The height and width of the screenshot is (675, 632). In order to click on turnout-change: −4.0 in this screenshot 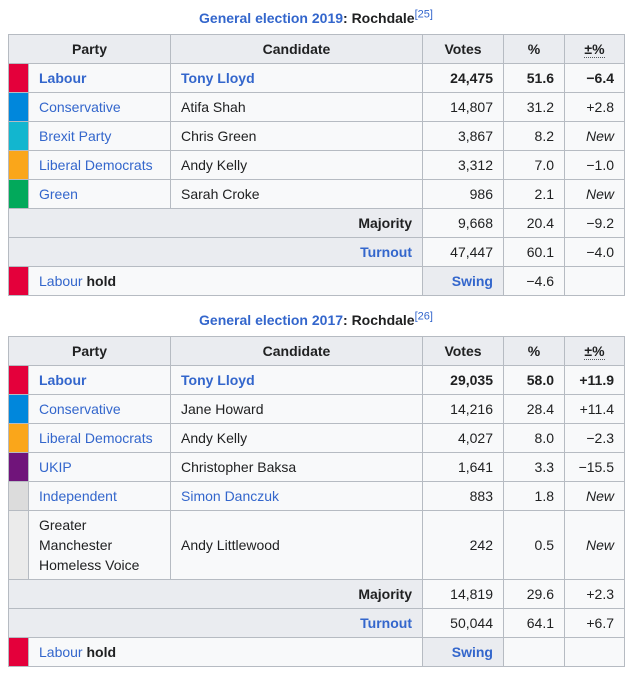, I will do `click(594, 252)`.